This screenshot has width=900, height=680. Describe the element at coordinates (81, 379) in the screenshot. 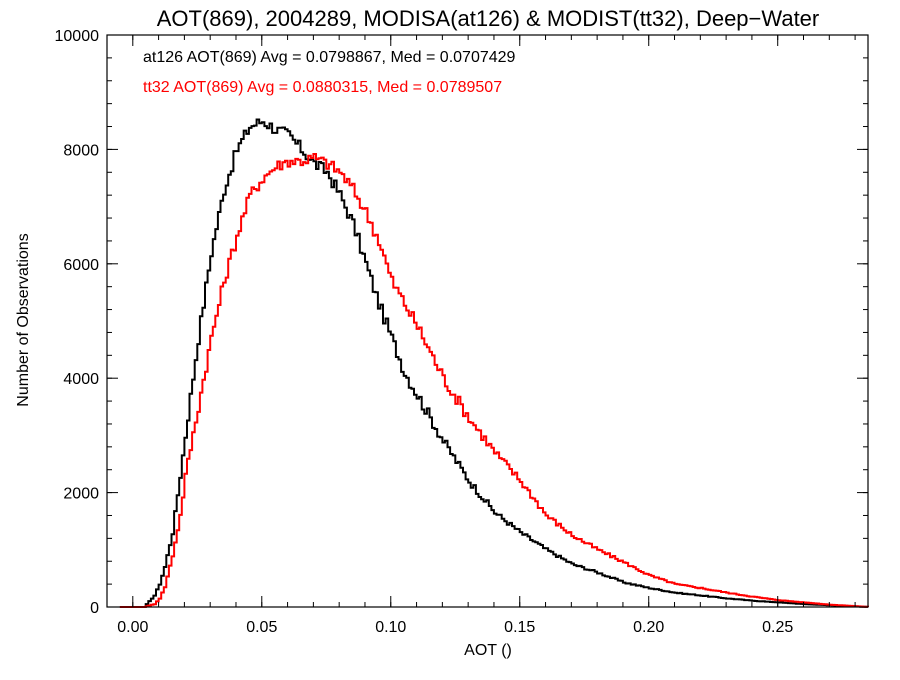

I see `y-tick-label: 4000` at that location.